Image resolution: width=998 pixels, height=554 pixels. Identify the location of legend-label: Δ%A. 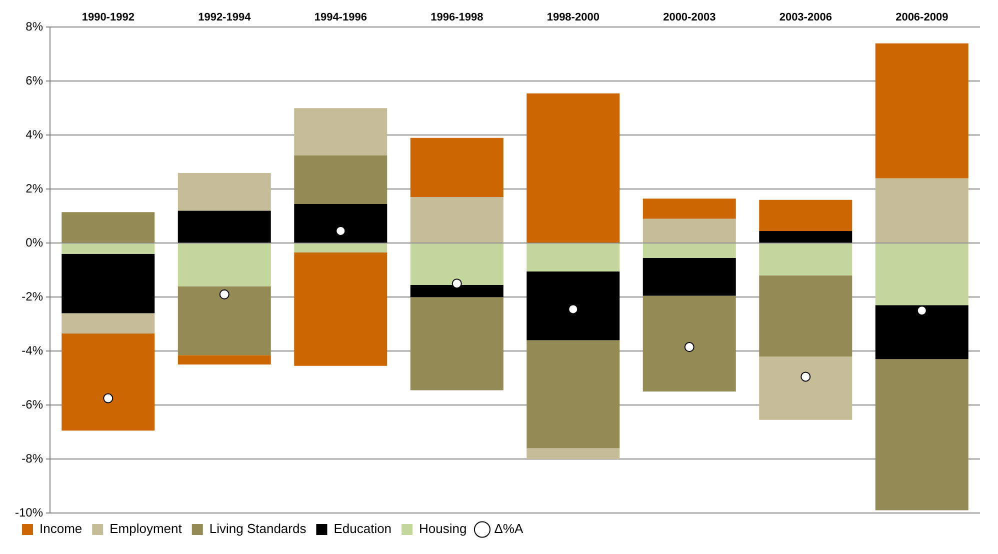
(509, 528).